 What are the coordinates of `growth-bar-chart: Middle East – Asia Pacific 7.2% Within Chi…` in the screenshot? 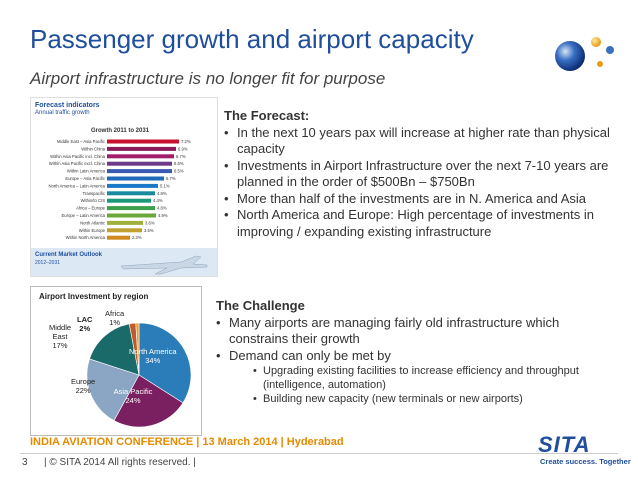 It's located at (119, 189).